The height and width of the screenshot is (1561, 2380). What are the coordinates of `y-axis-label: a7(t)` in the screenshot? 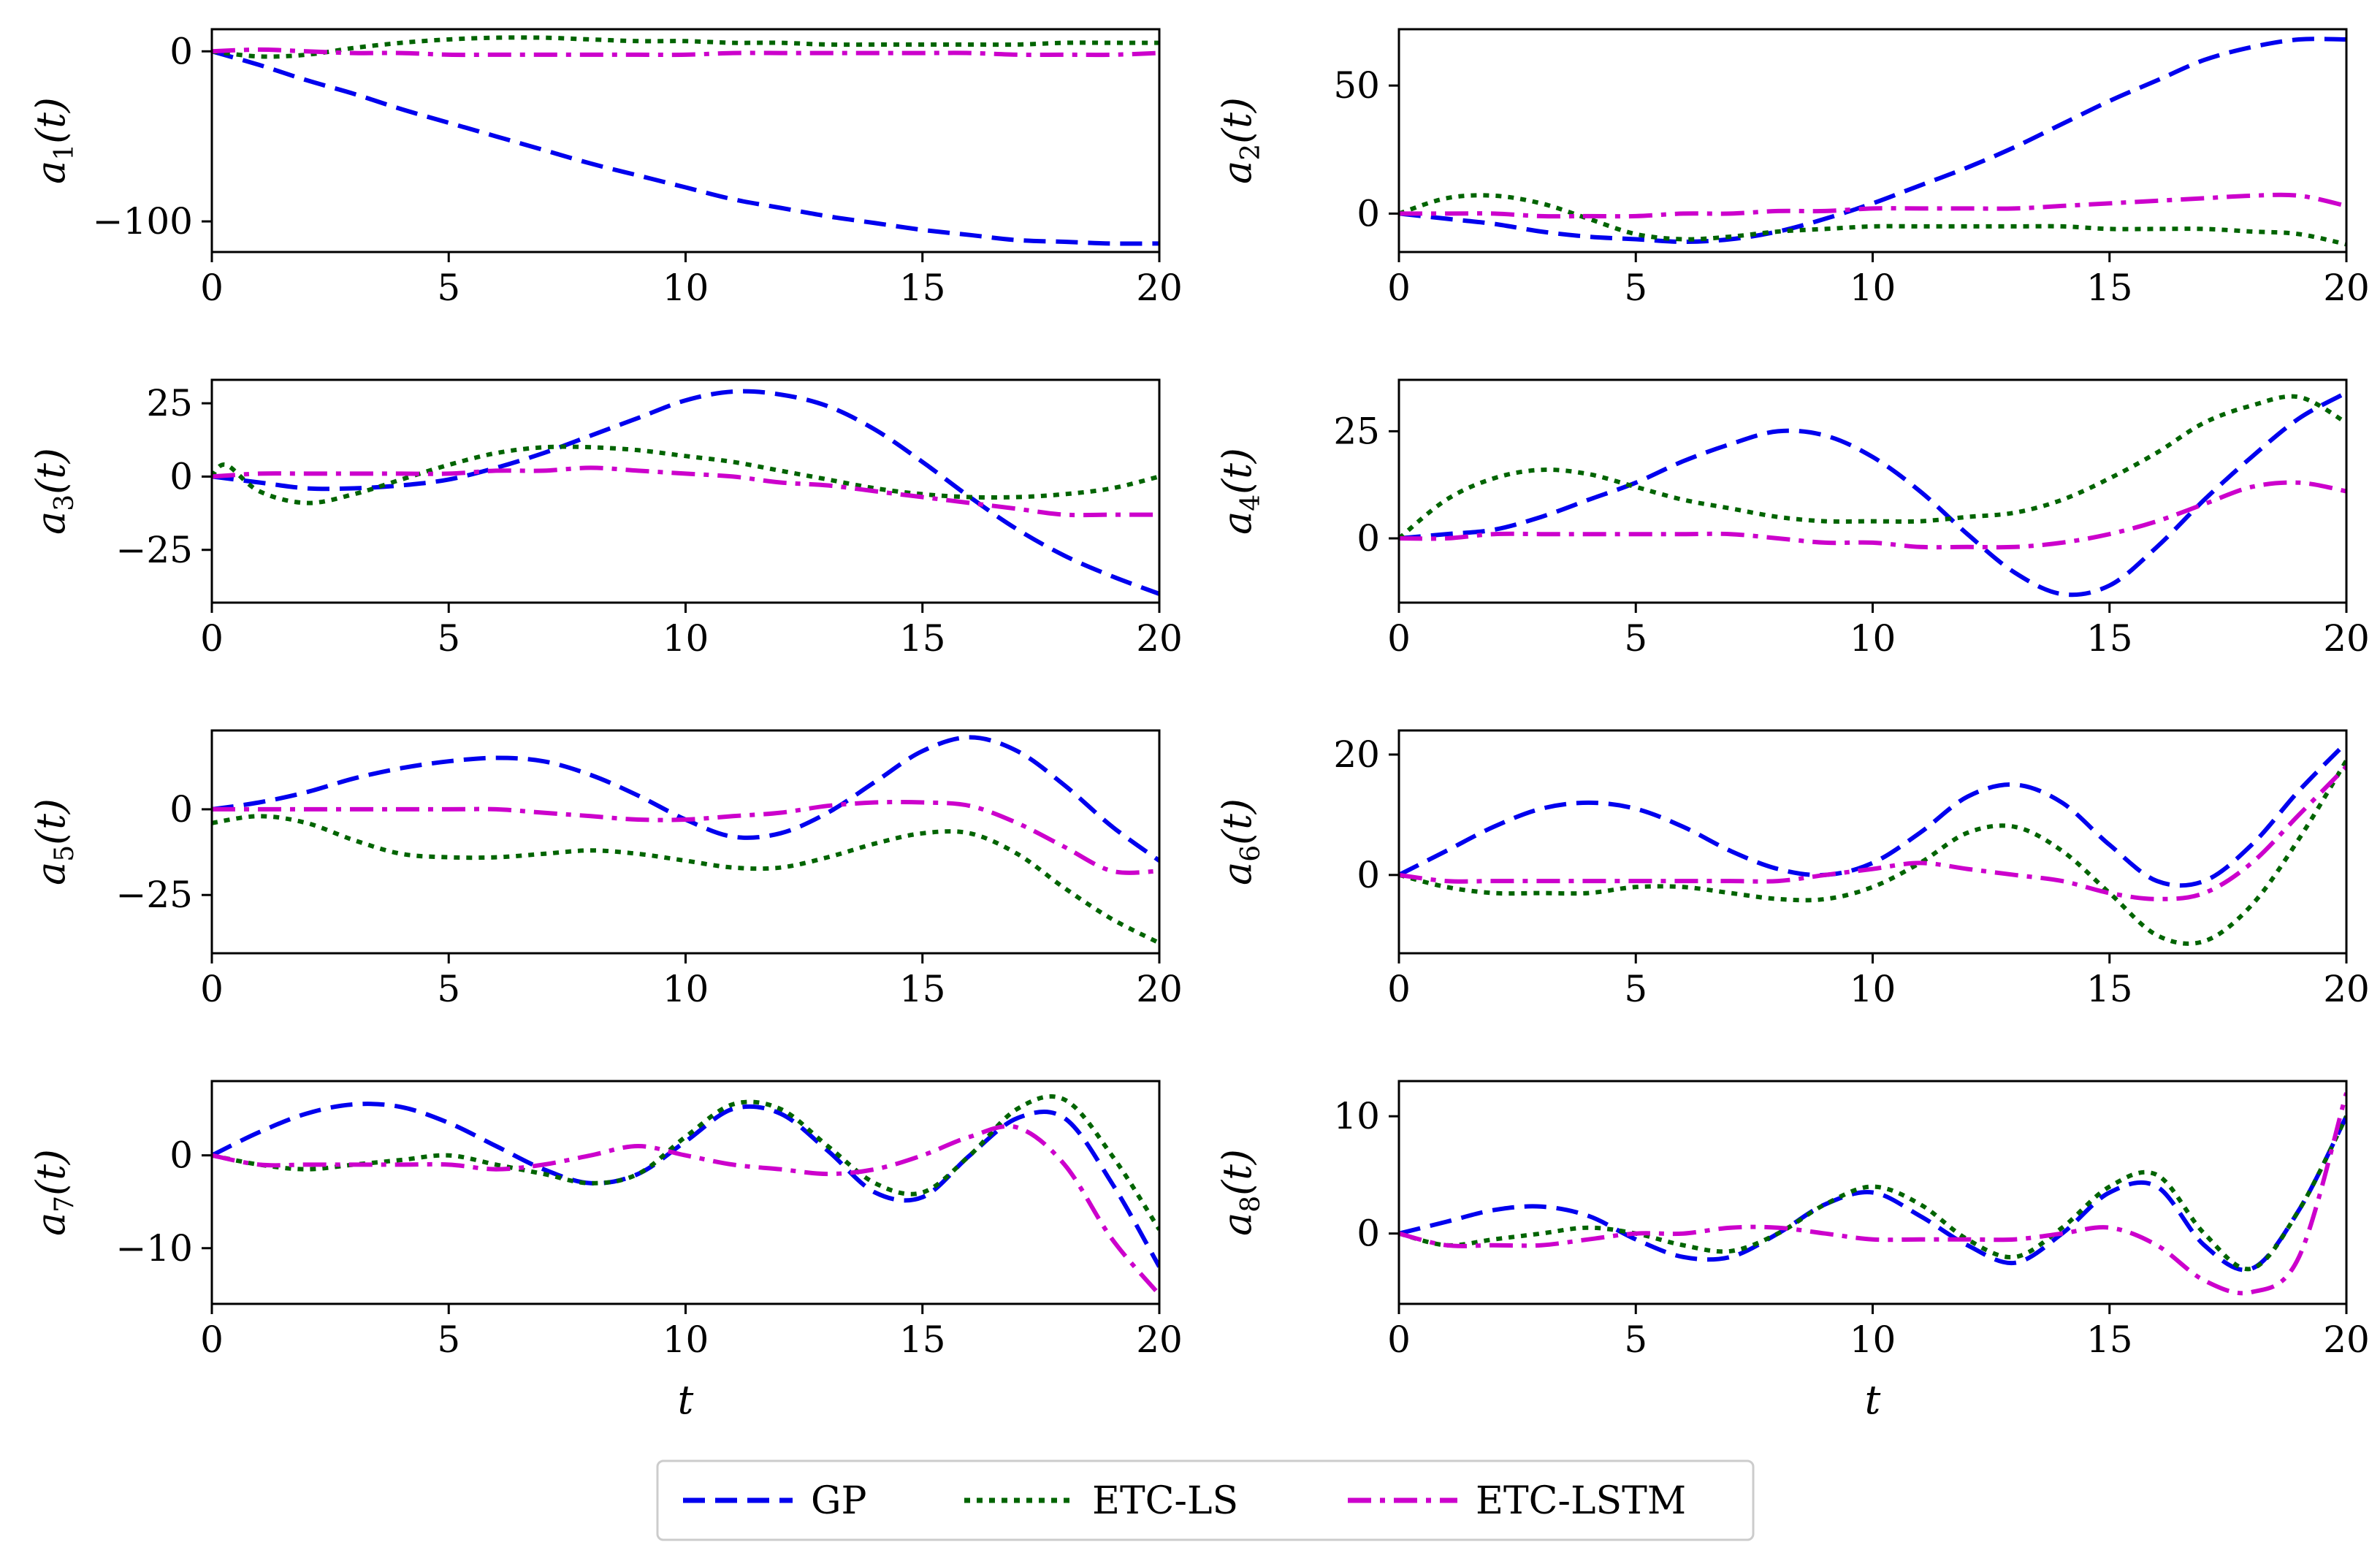 It's located at (54, 1192).